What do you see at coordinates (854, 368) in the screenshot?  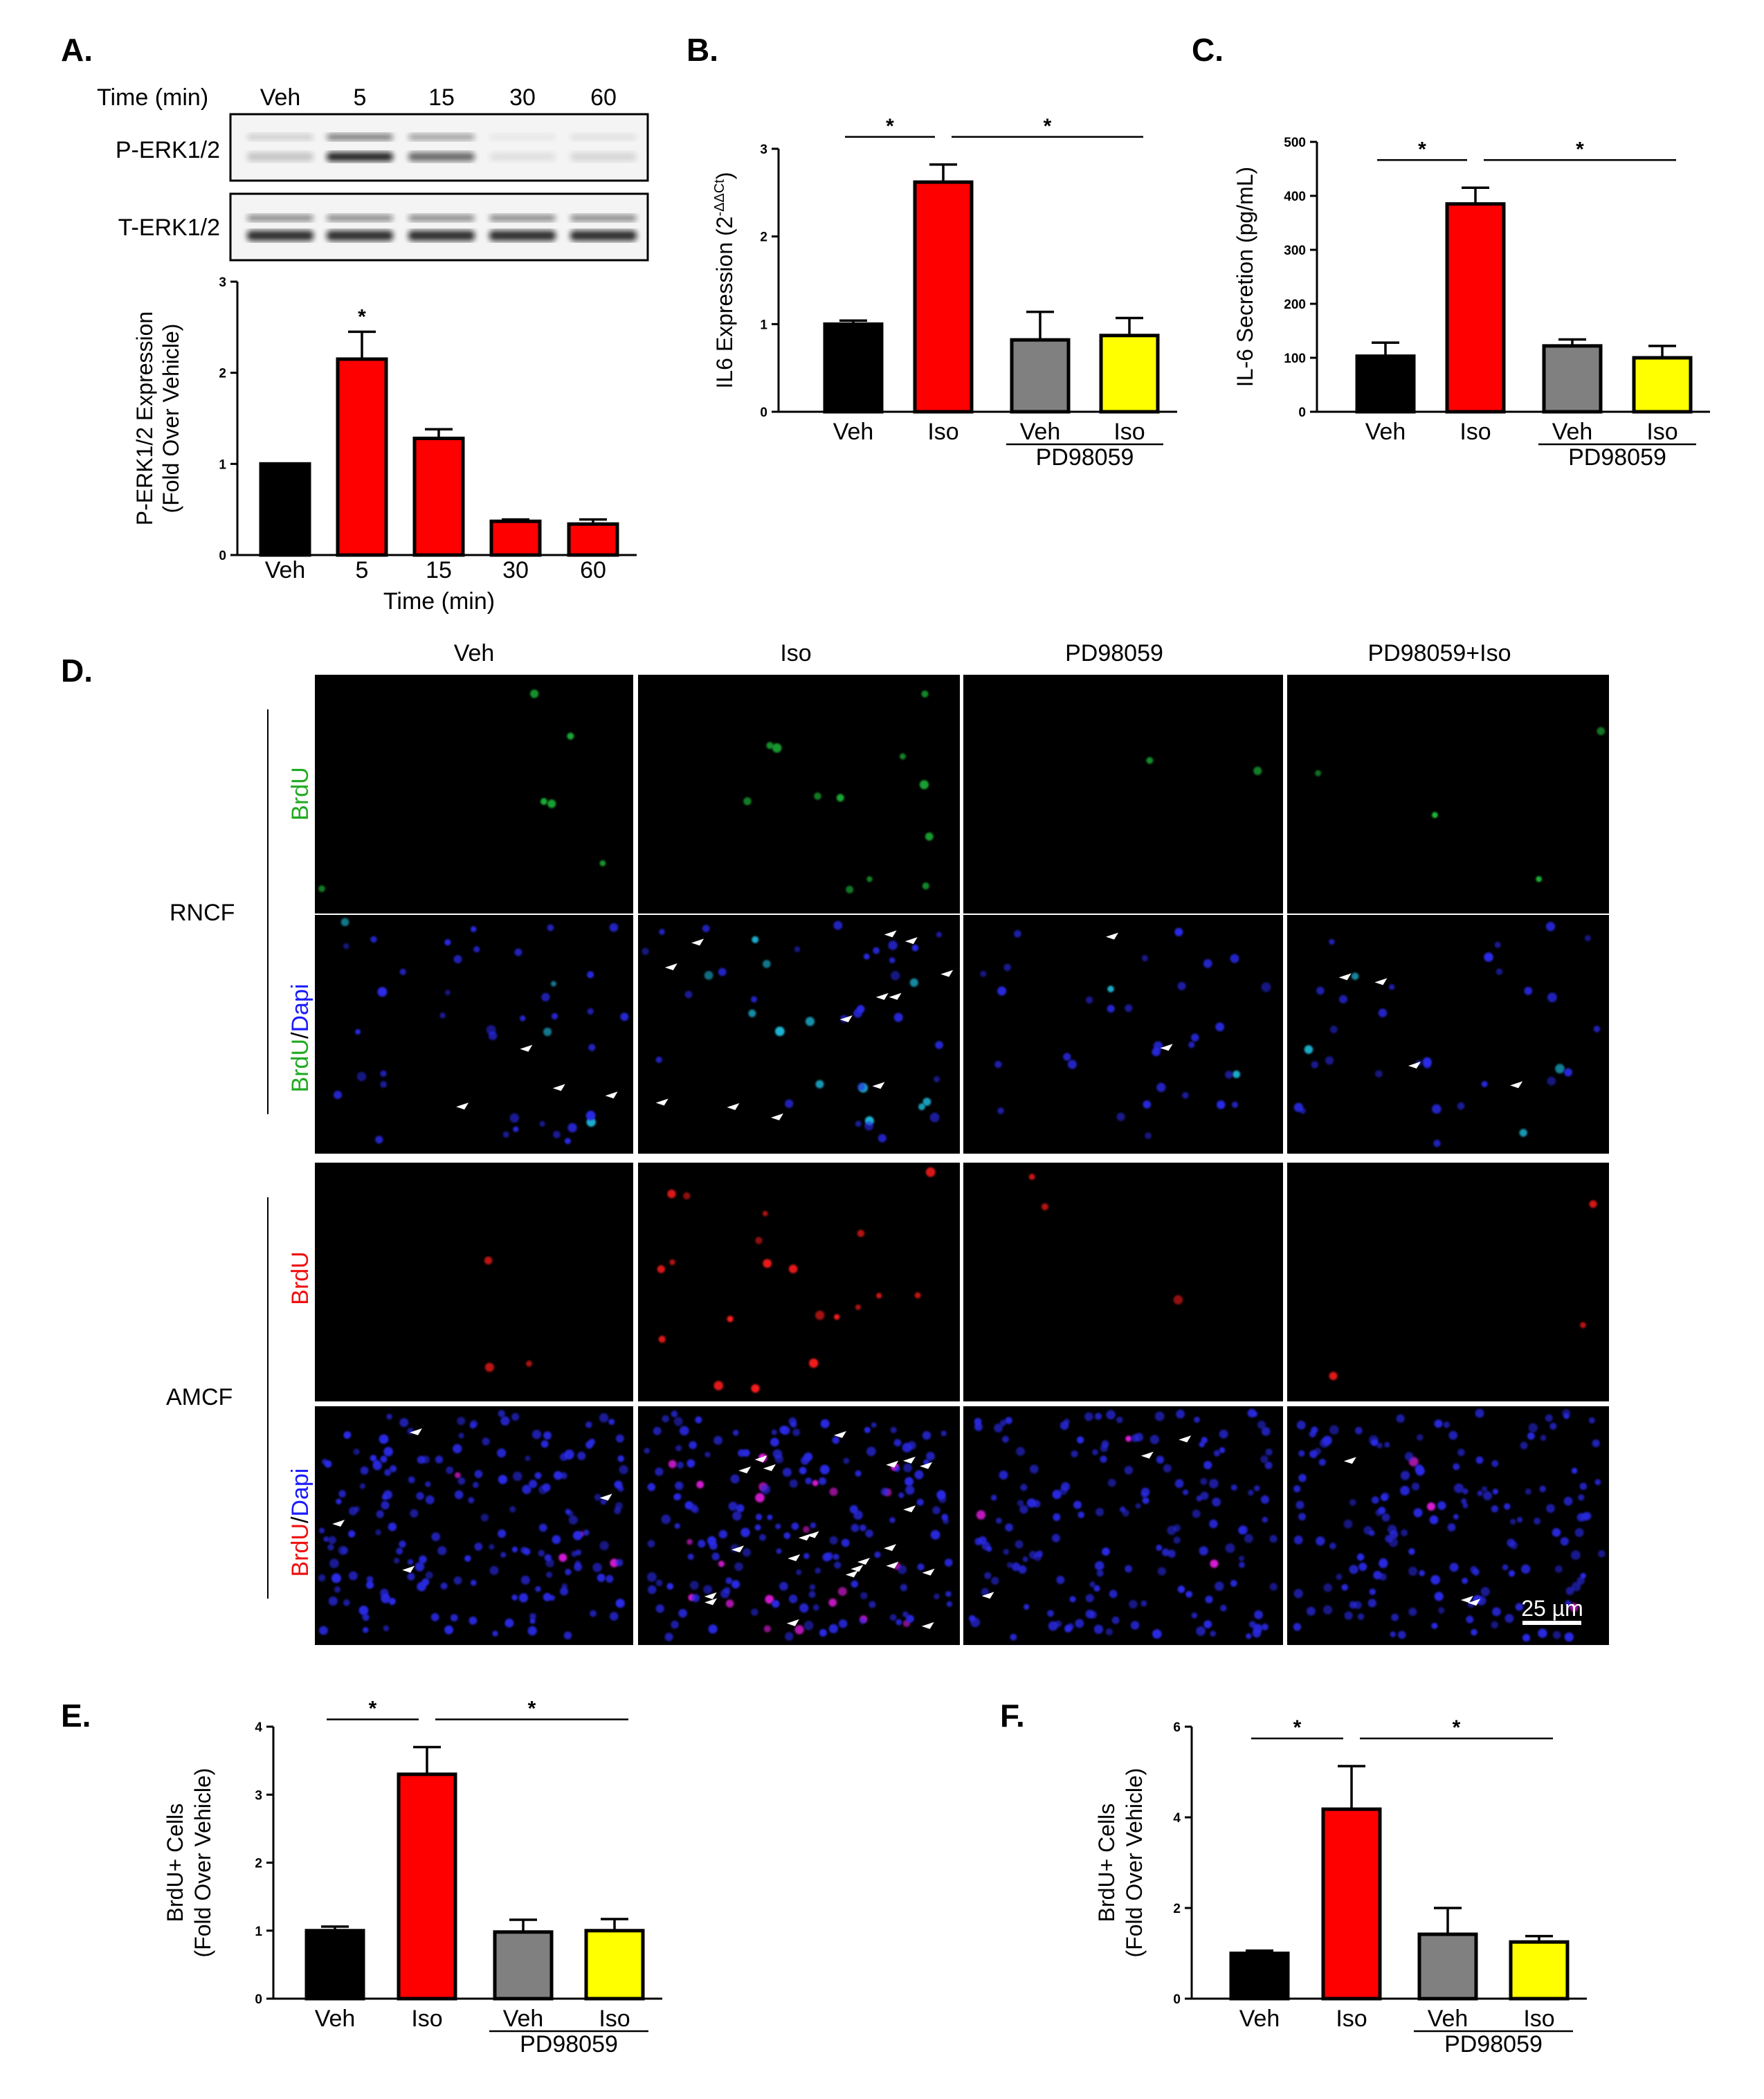 I see `bar` at bounding box center [854, 368].